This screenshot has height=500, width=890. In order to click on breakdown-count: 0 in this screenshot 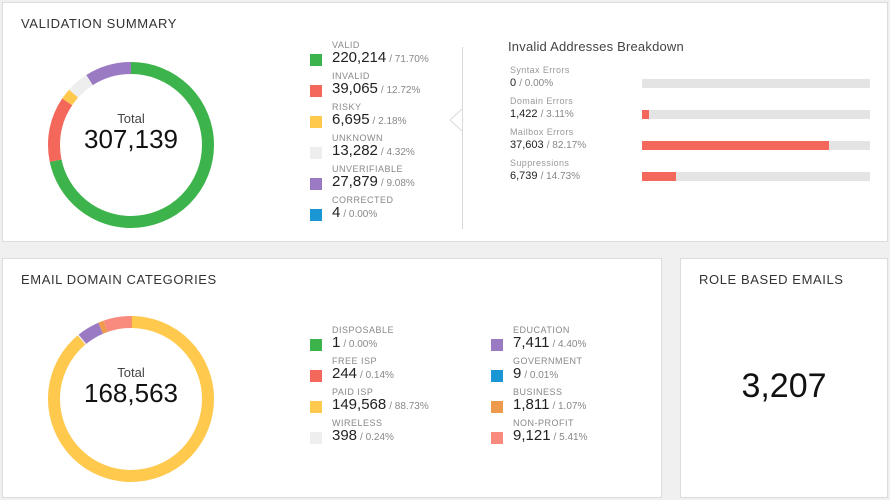, I will do `click(515, 83)`.